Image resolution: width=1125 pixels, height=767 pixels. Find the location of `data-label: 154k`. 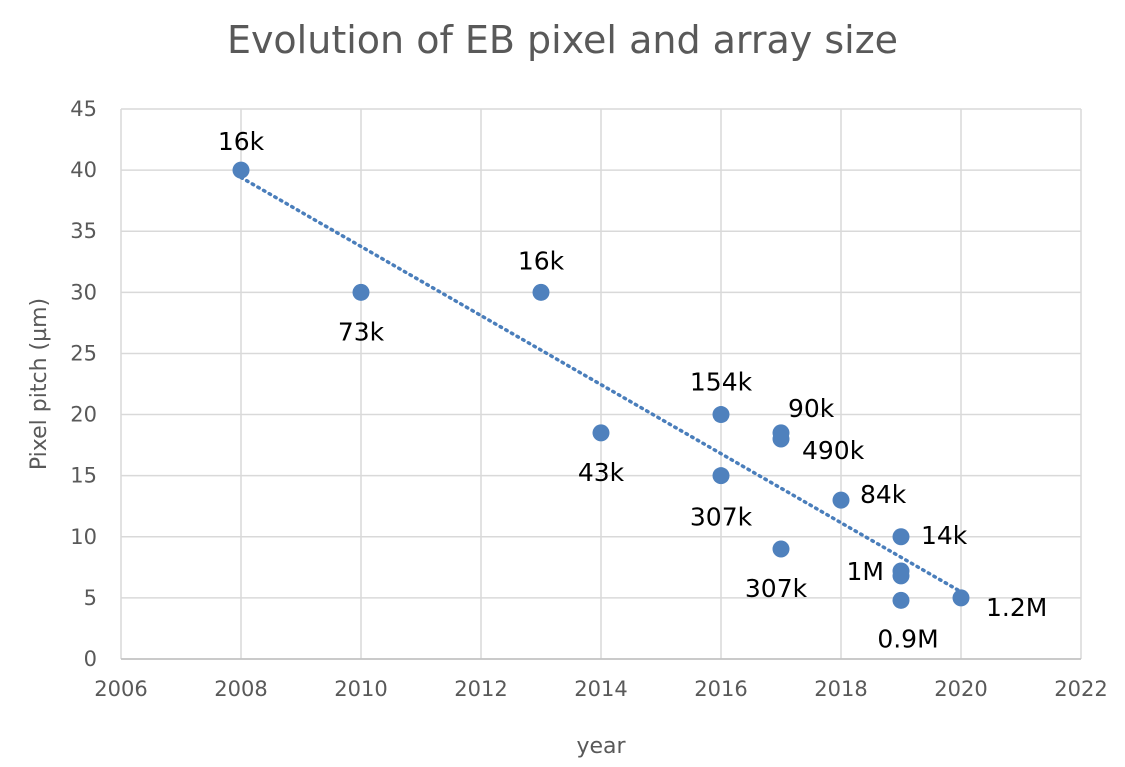

data-label: 154k is located at coordinates (721, 382).